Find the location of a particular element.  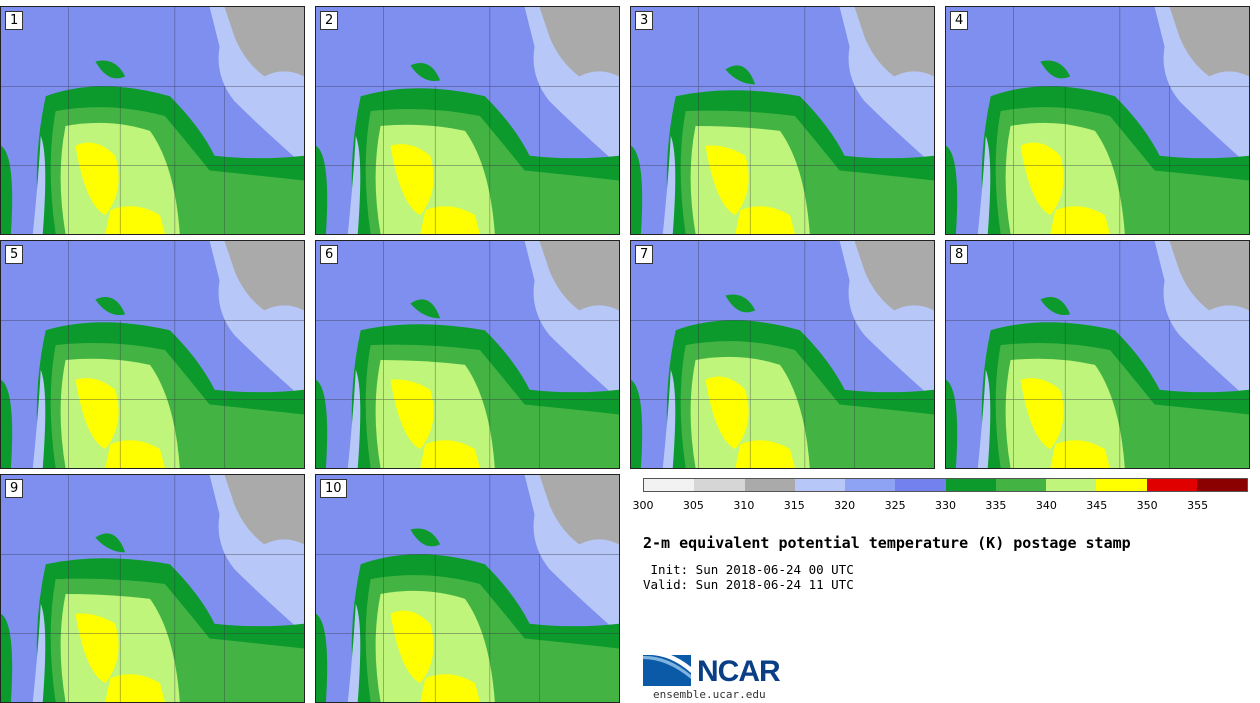

colorbar-tick-label: 350 is located at coordinates (1147, 505).